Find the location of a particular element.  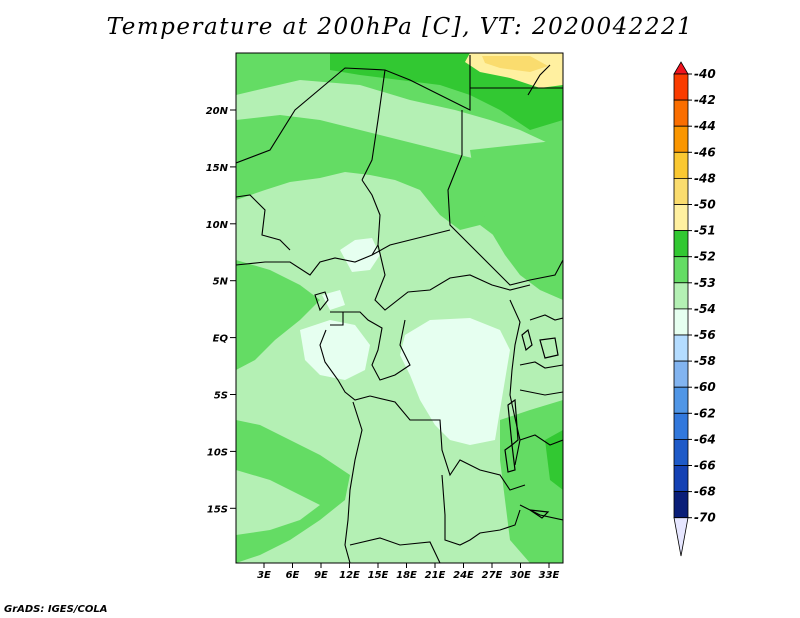

colorbar-label: -51 is located at coordinates (705, 231).